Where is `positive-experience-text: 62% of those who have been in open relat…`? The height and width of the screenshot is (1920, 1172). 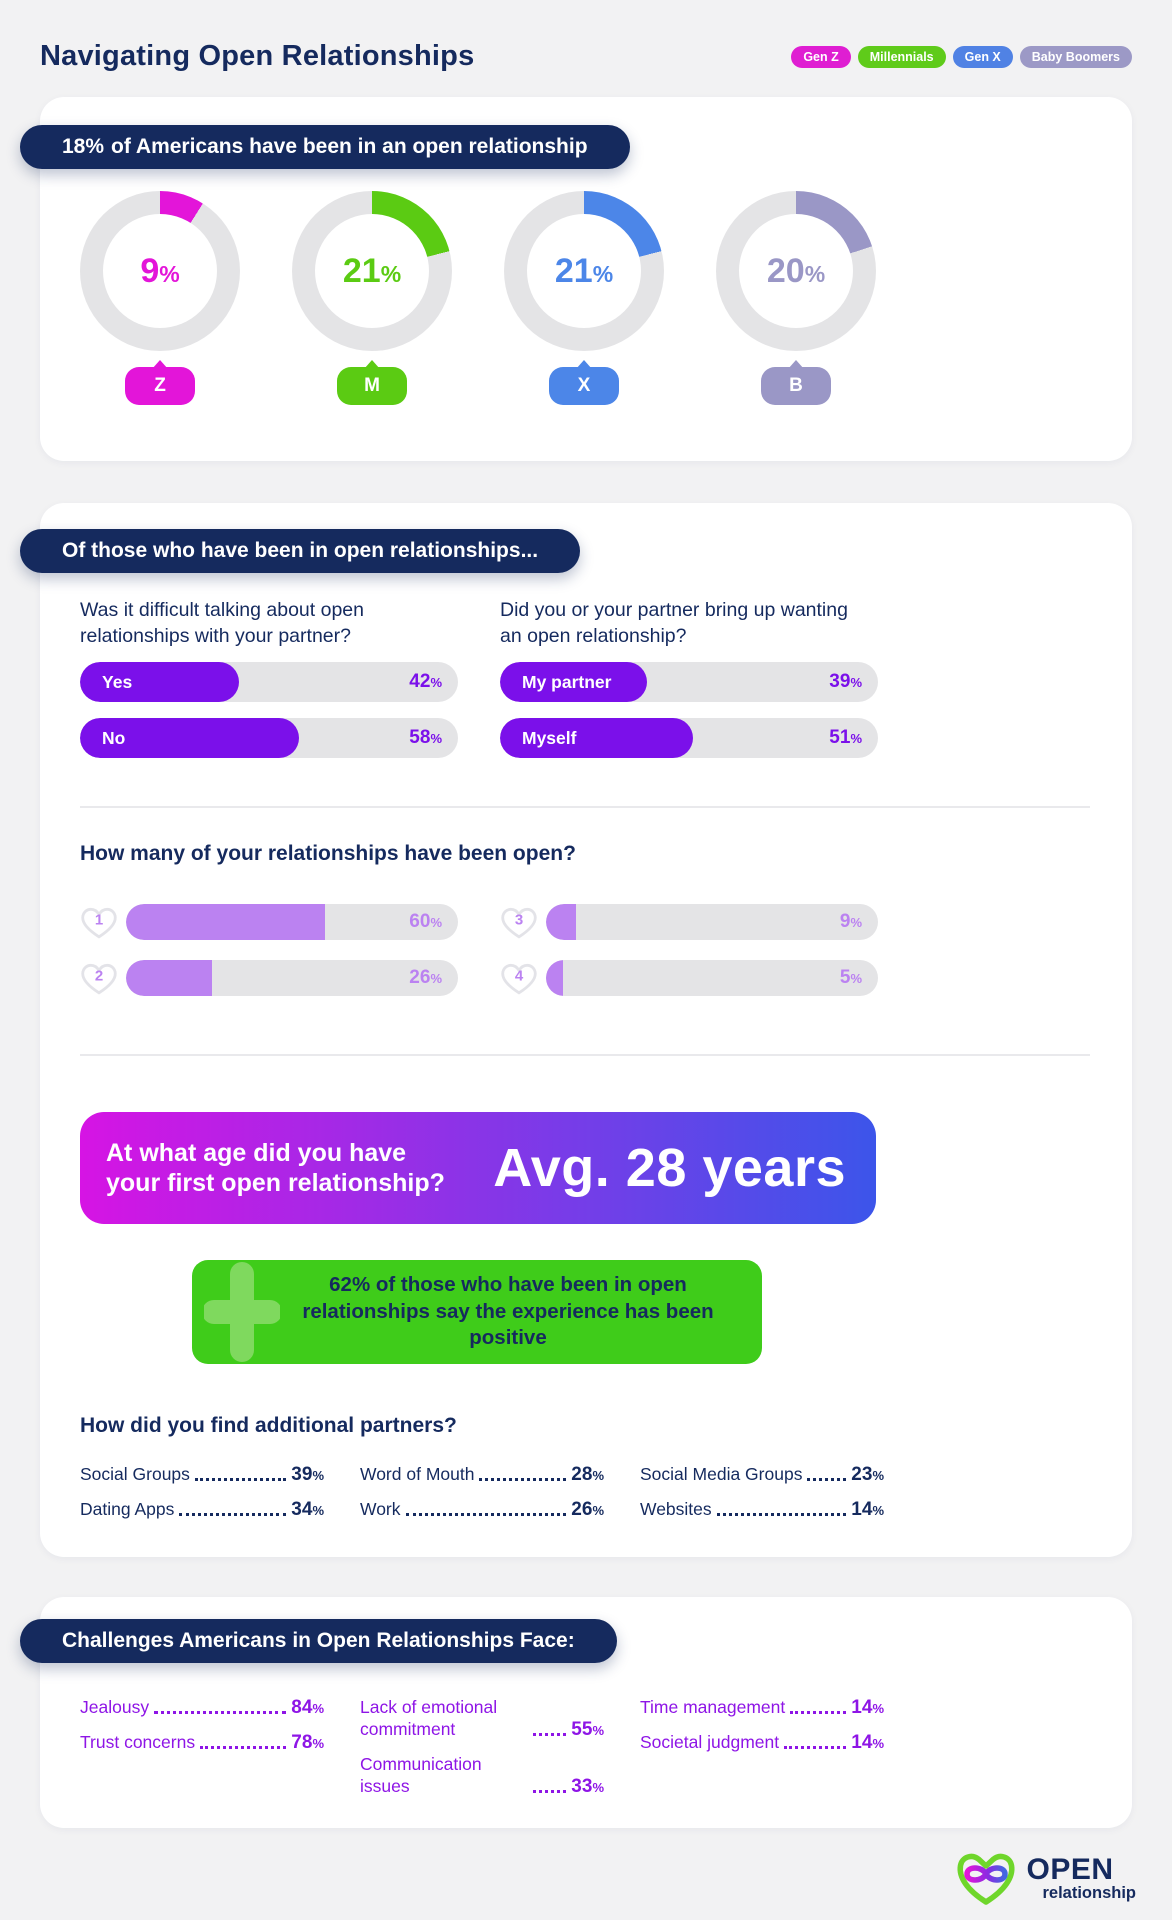 positive-experience-text: 62% of those who have been in open relat… is located at coordinates (508, 1311).